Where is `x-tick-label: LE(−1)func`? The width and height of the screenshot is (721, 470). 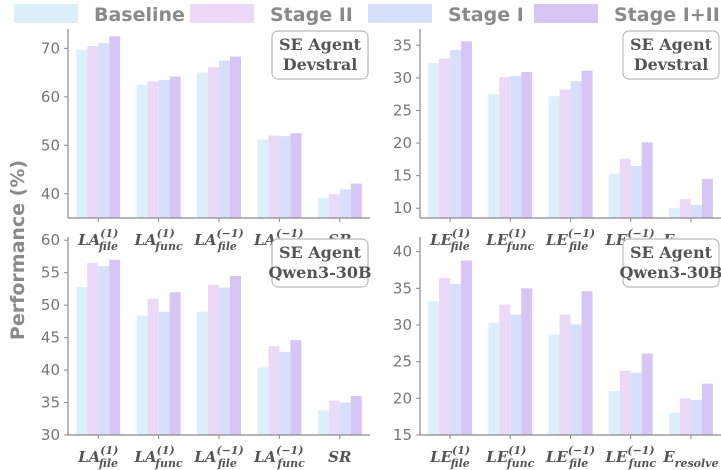 x-tick-label: LE(−1)func is located at coordinates (630, 457).